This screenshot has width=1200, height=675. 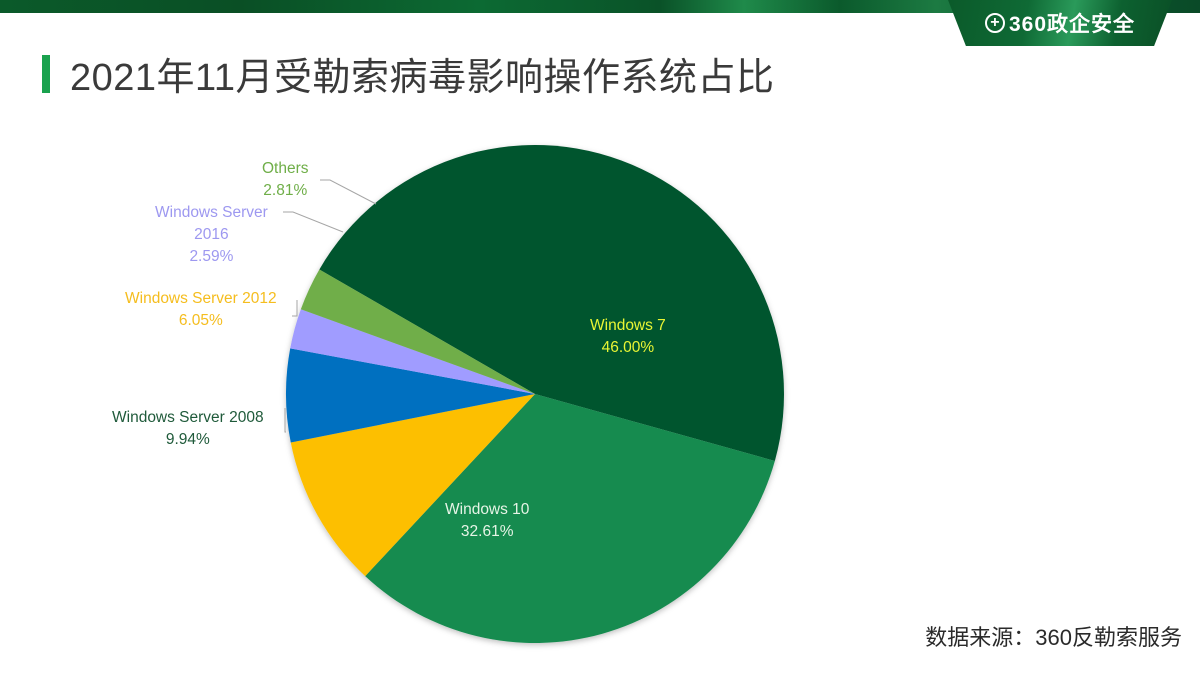 What do you see at coordinates (422, 78) in the screenshot?
I see `page-title: 2021年11月受勒索病毒影响操作系统占比` at bounding box center [422, 78].